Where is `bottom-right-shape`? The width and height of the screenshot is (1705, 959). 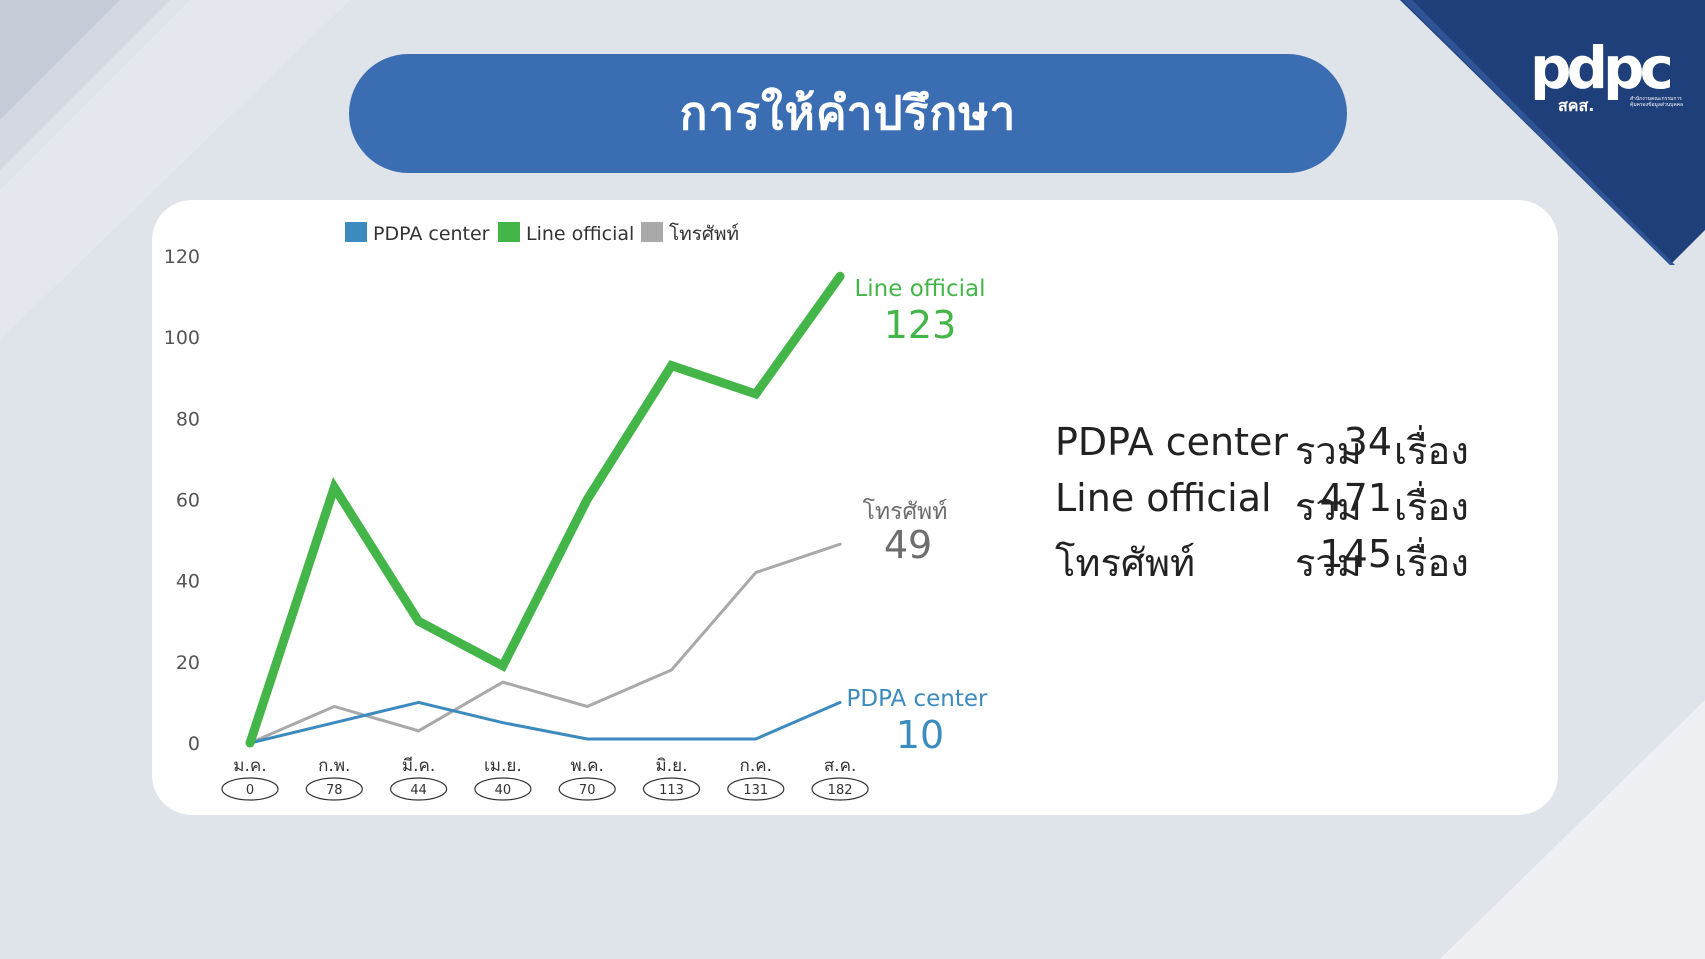 bottom-right-shape is located at coordinates (1572, 829).